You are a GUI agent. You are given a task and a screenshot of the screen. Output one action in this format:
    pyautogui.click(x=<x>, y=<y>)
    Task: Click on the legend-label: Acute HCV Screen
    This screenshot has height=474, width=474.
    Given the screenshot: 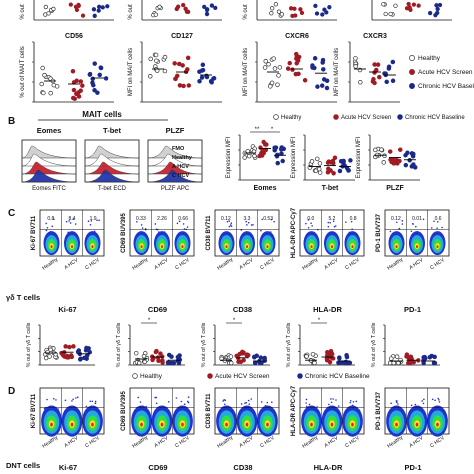 What is the action you would take?
    pyautogui.click(x=242, y=376)
    